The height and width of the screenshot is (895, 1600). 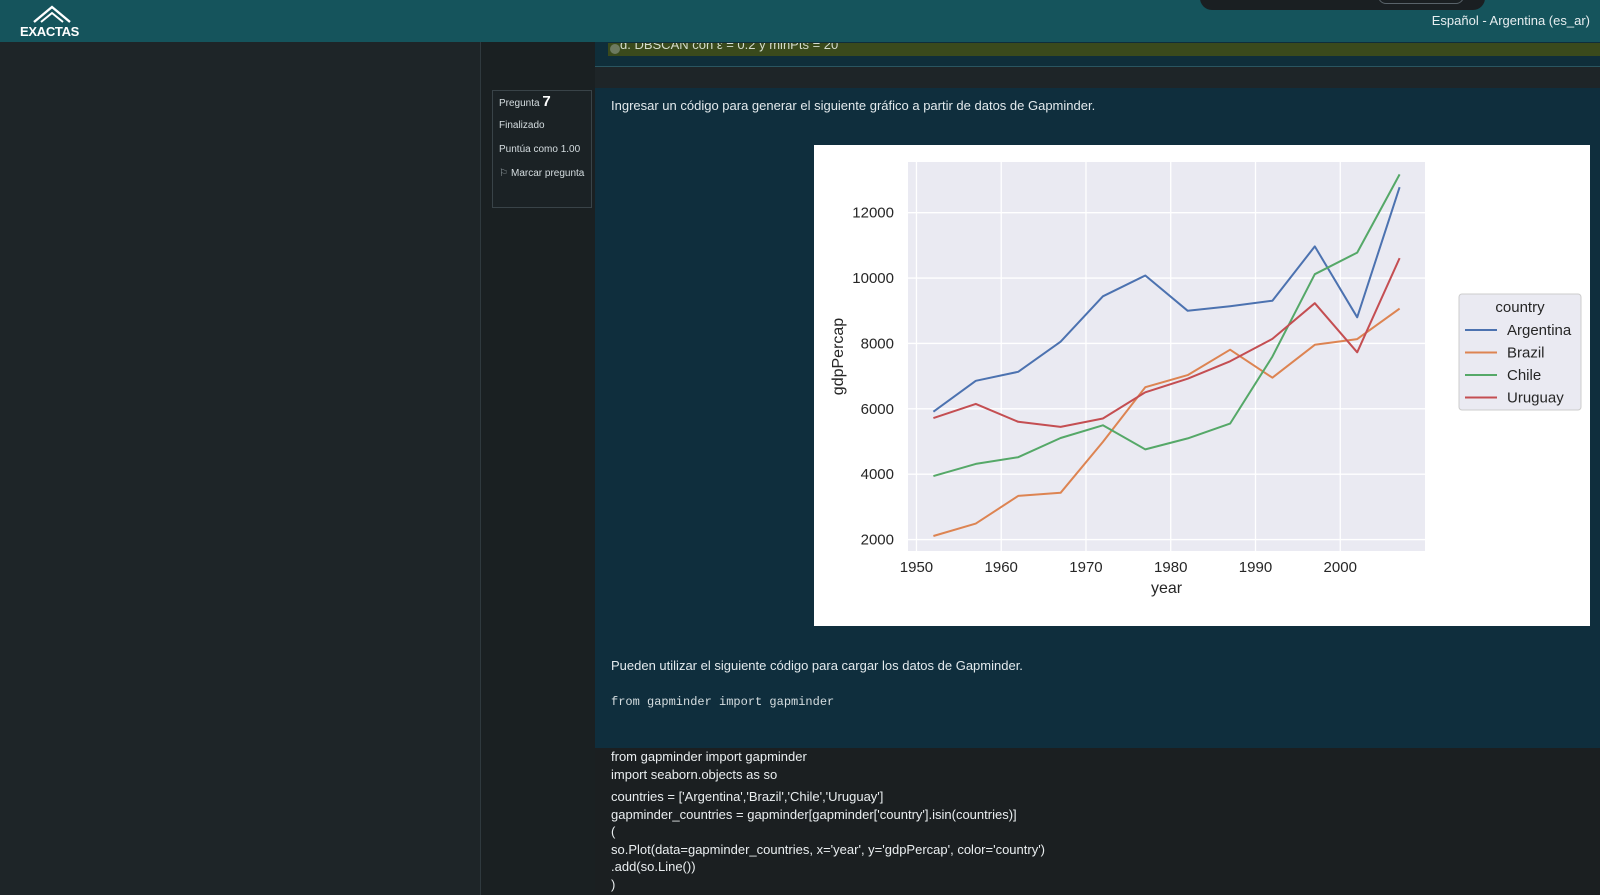 What do you see at coordinates (52, 14) in the screenshot?
I see `logo-roof-icon` at bounding box center [52, 14].